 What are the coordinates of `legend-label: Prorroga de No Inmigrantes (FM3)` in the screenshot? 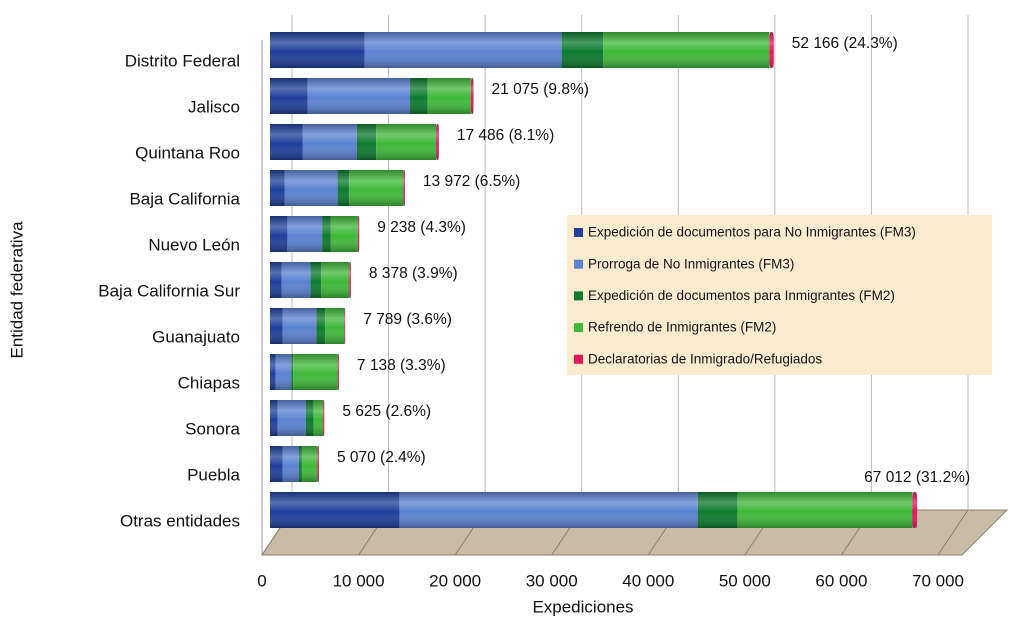 It's located at (691, 263).